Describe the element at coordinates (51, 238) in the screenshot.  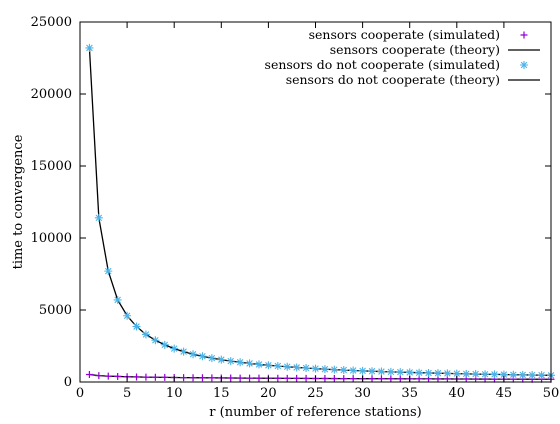
I see `y-tick-label: 10000` at that location.